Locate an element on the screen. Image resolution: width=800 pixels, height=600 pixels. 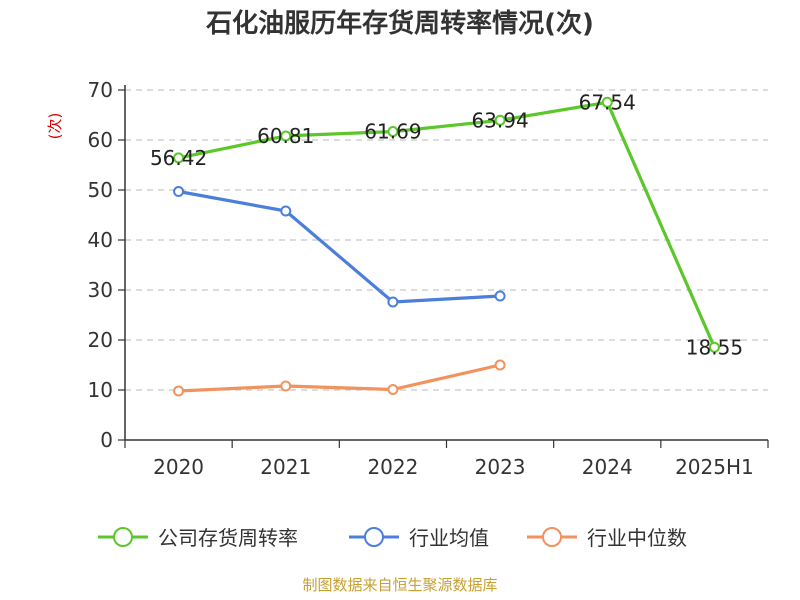
y-tick-label: 70 is located at coordinates (100, 90).